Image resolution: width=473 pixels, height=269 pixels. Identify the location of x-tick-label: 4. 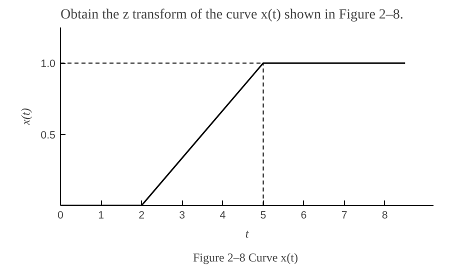
(223, 216).